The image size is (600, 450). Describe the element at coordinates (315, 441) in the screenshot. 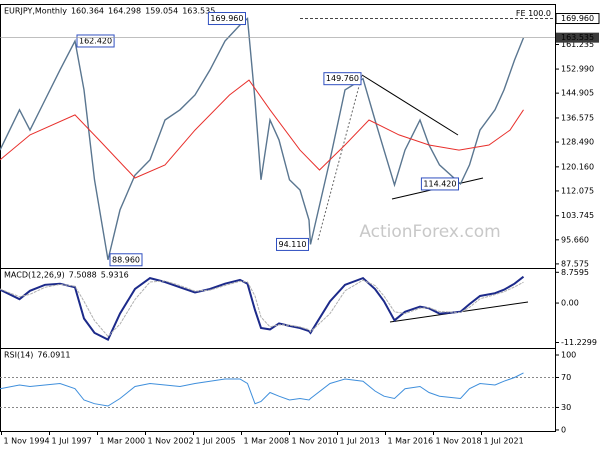

I see `x-tick-label: 1 Nov 2010` at that location.